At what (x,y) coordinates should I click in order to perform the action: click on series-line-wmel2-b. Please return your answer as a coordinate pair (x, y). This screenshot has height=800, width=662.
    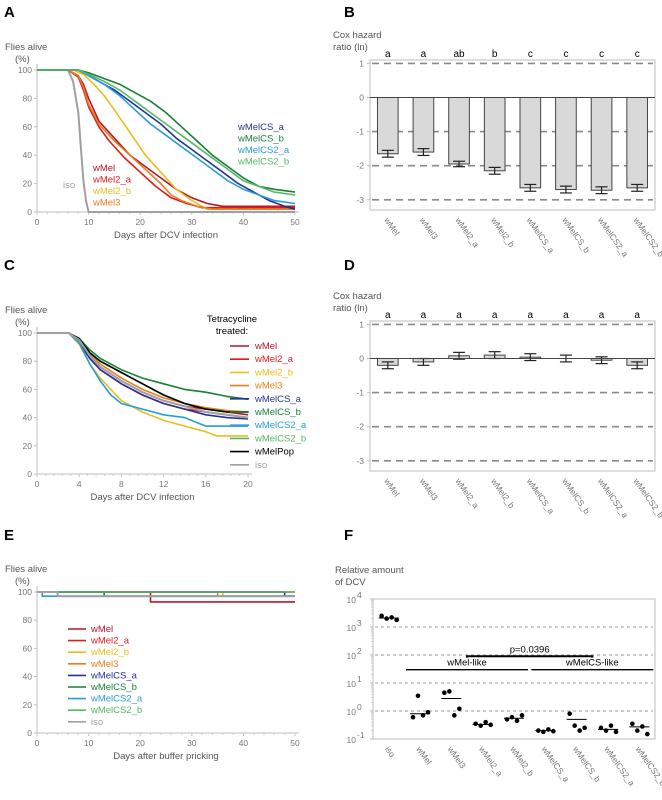
    Looking at the image, I should click on (166, 139).